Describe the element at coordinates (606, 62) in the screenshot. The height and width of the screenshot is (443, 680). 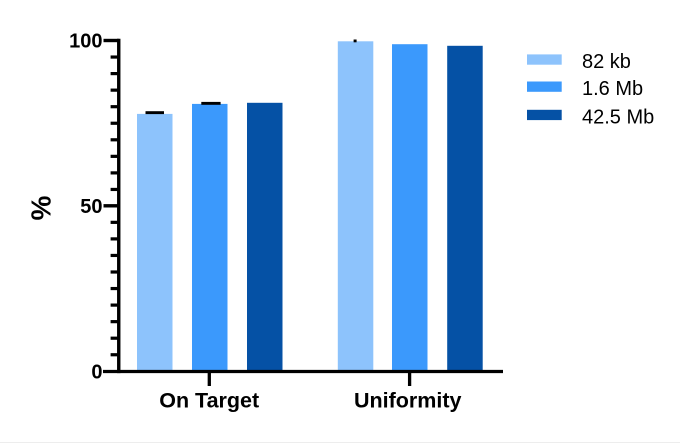
I see `svg-text: 82 kb` at that location.